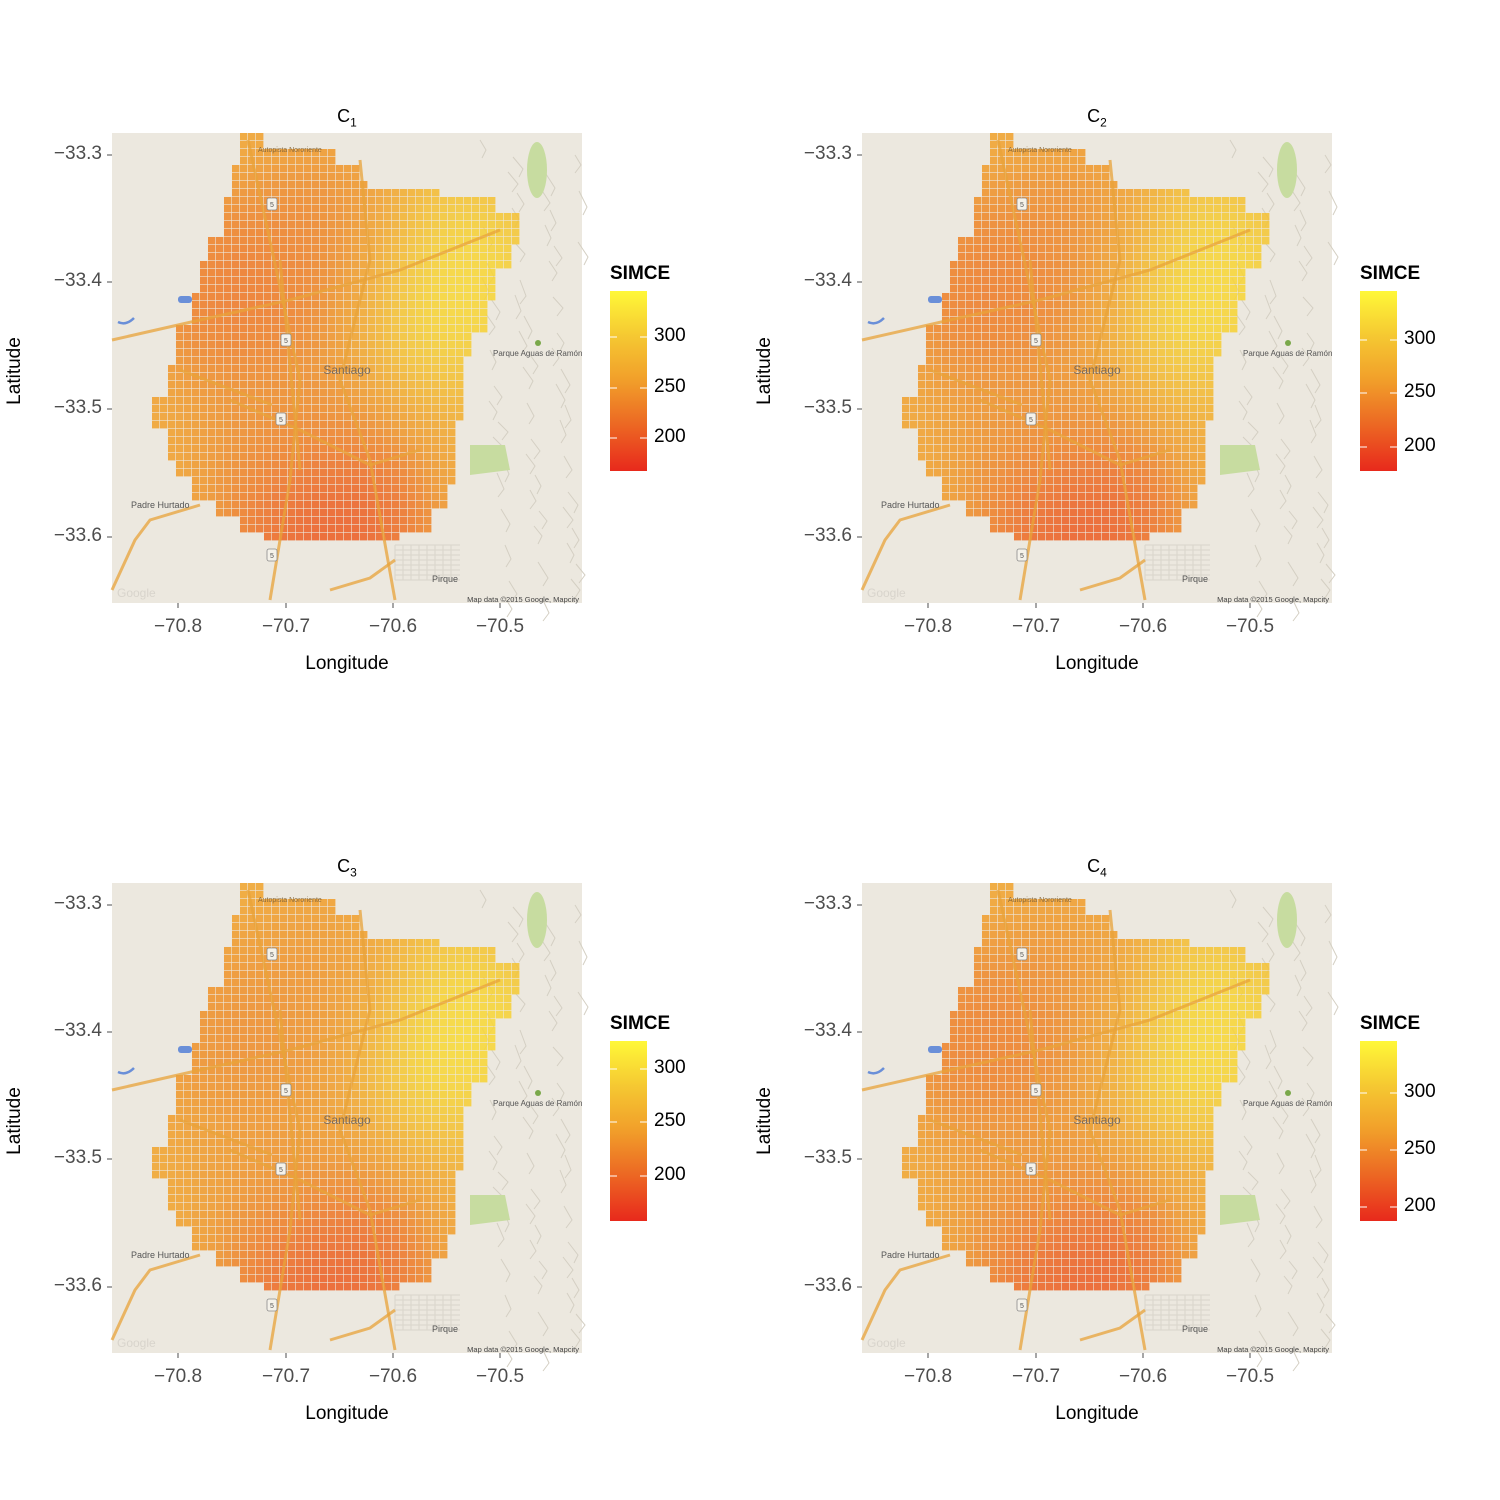 This screenshot has width=1500, height=1500. What do you see at coordinates (1240, 460) in the screenshot?
I see `park-area` at bounding box center [1240, 460].